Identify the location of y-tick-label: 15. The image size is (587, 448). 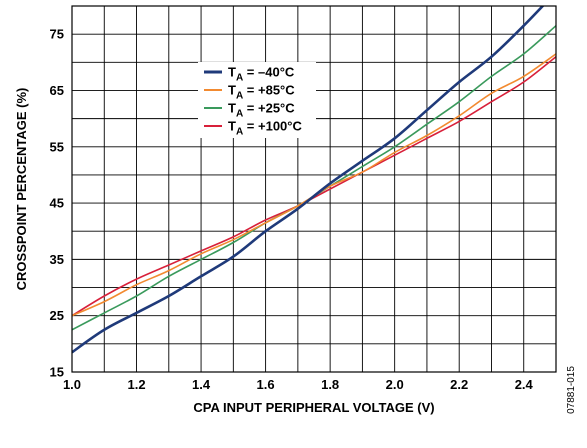
(57, 372).